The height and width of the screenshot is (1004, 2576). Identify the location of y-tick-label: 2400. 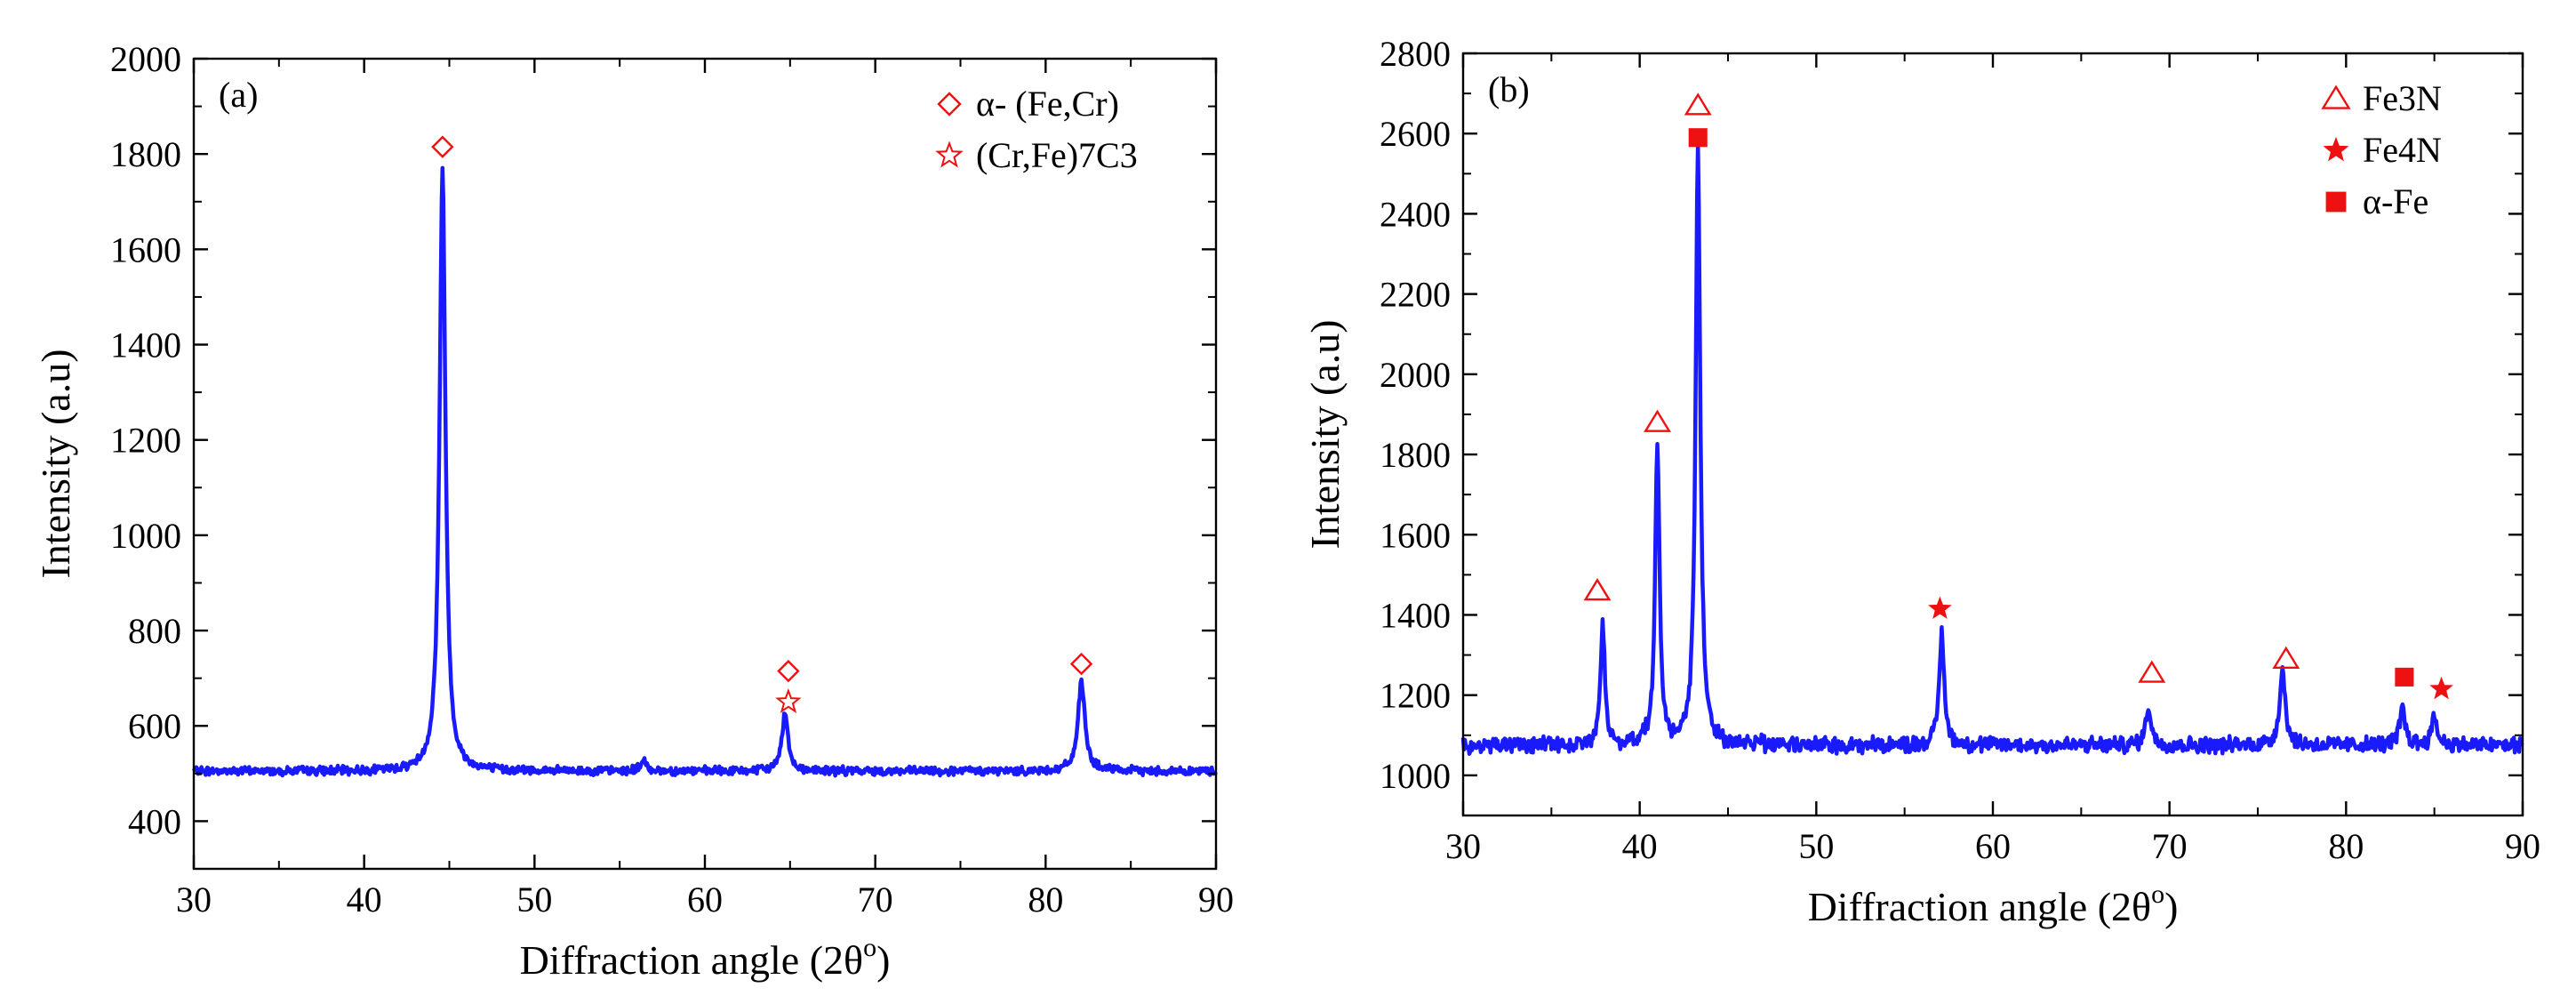
(1415, 214).